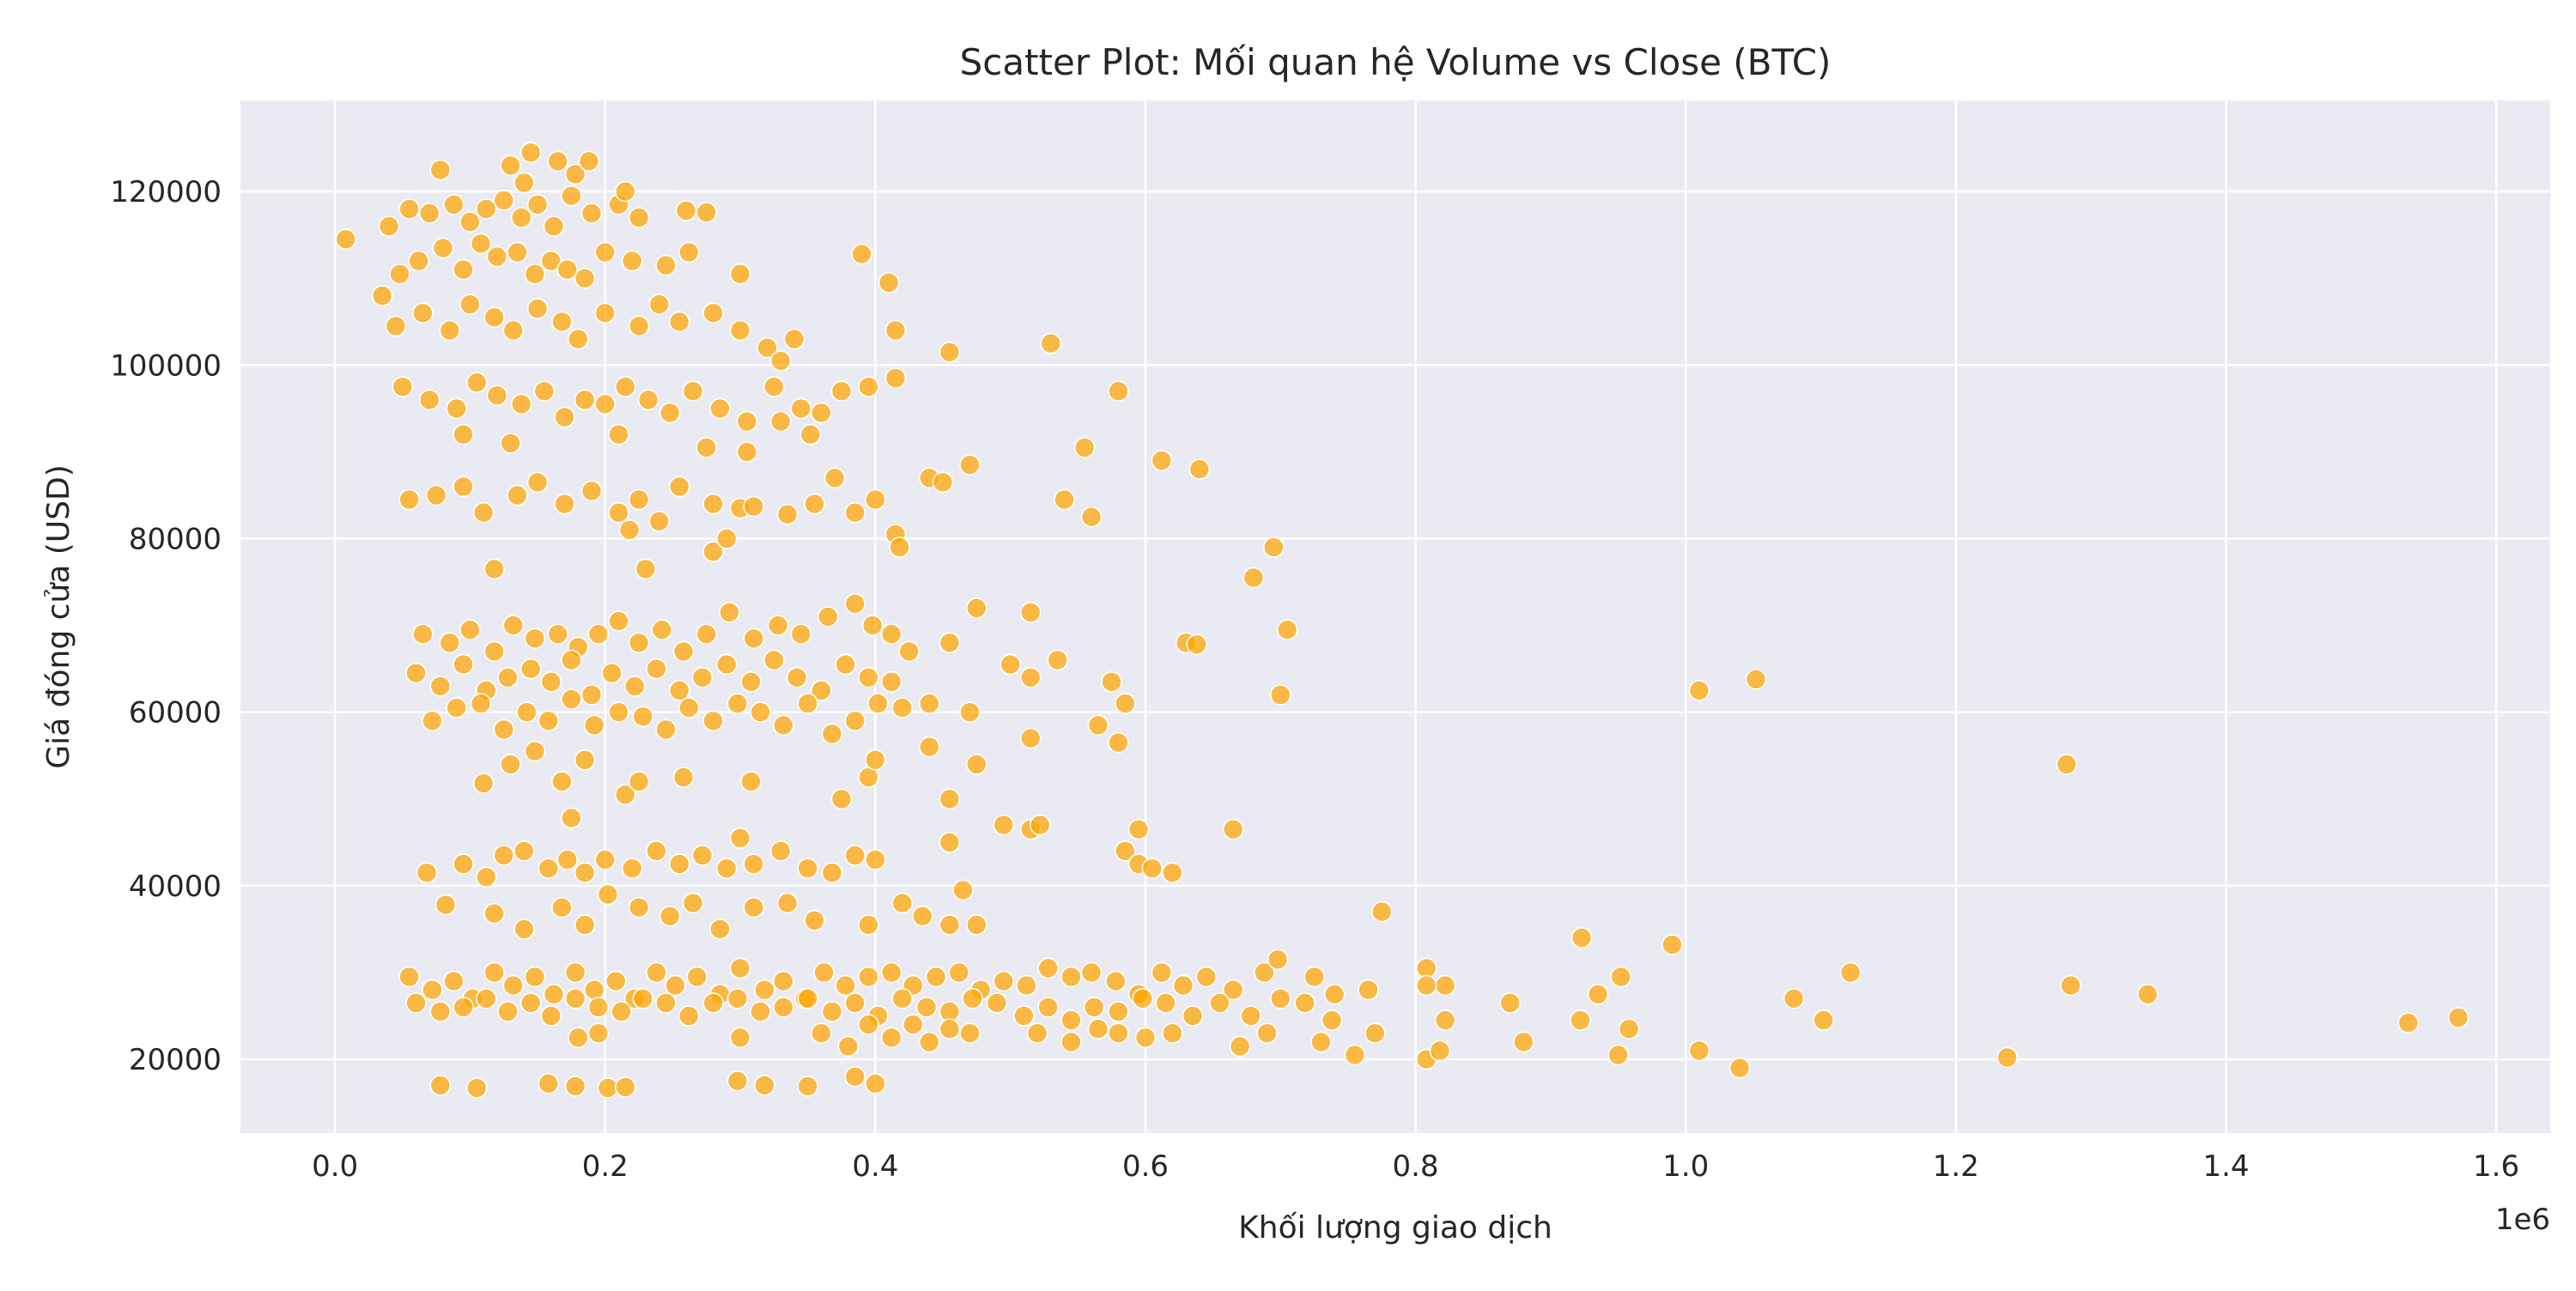 The image size is (2576, 1291). I want to click on x-axis-ticks: 0.0 0.2 0.4 0.6 0.8 1.0 1.2 1.4 1.6, so click(1415, 1167).